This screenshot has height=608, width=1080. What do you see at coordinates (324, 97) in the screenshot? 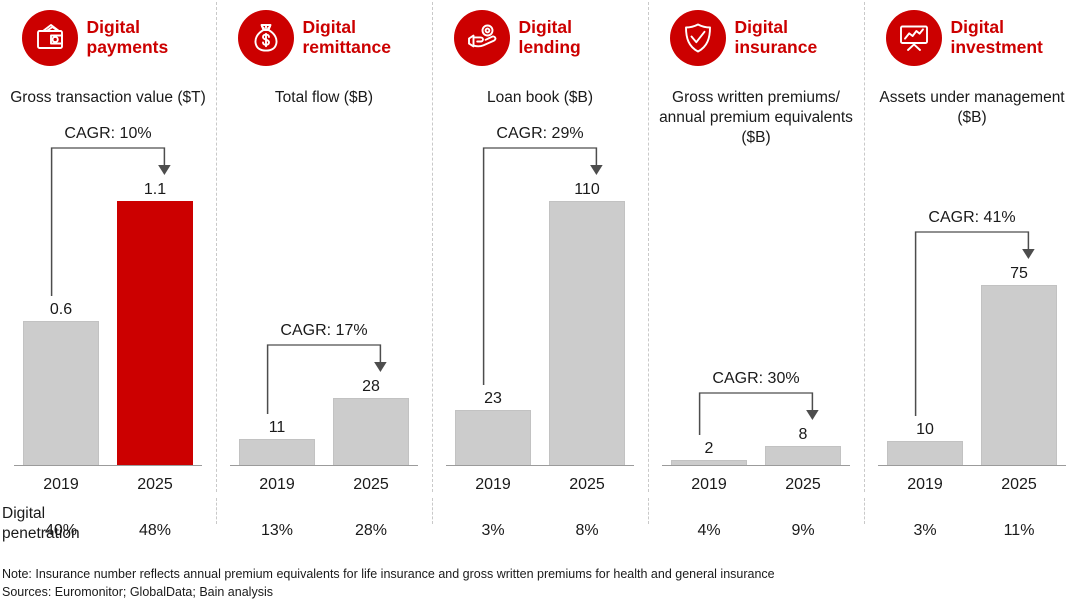
I see `panel-metric-label: Total flow ($B)` at bounding box center [324, 97].